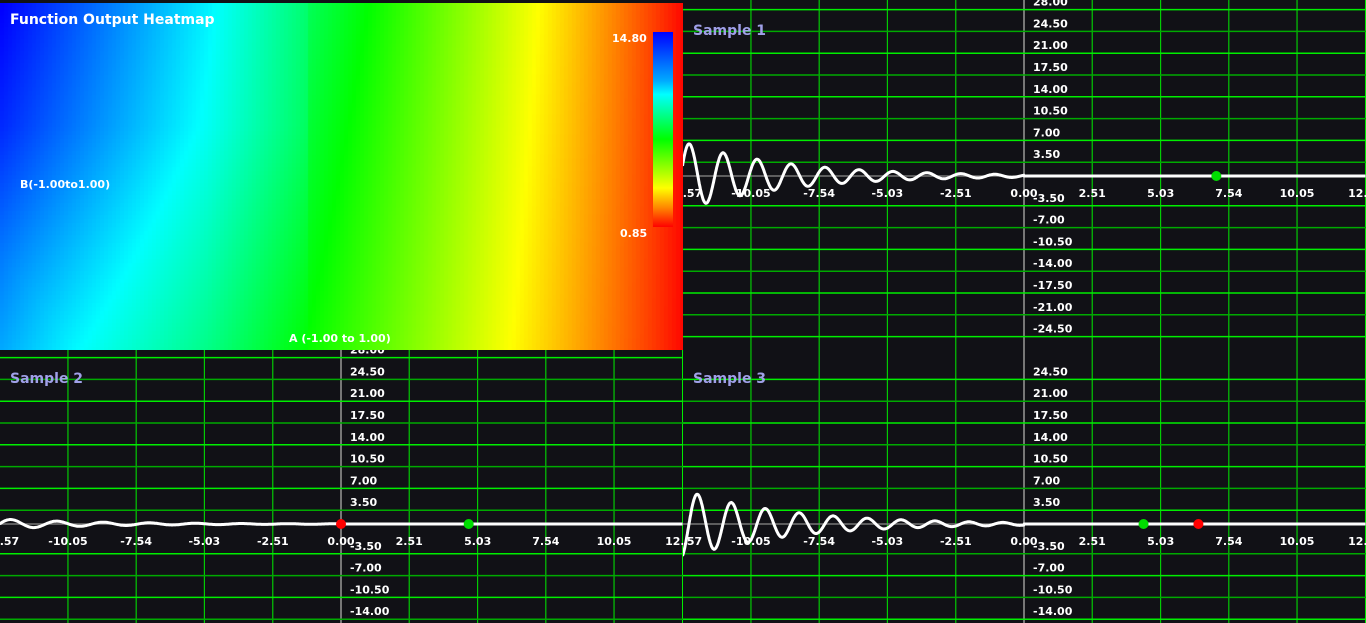 This screenshot has width=1366, height=623. What do you see at coordinates (629, 38) in the screenshot?
I see `colorbar-max-label: 14.80` at bounding box center [629, 38].